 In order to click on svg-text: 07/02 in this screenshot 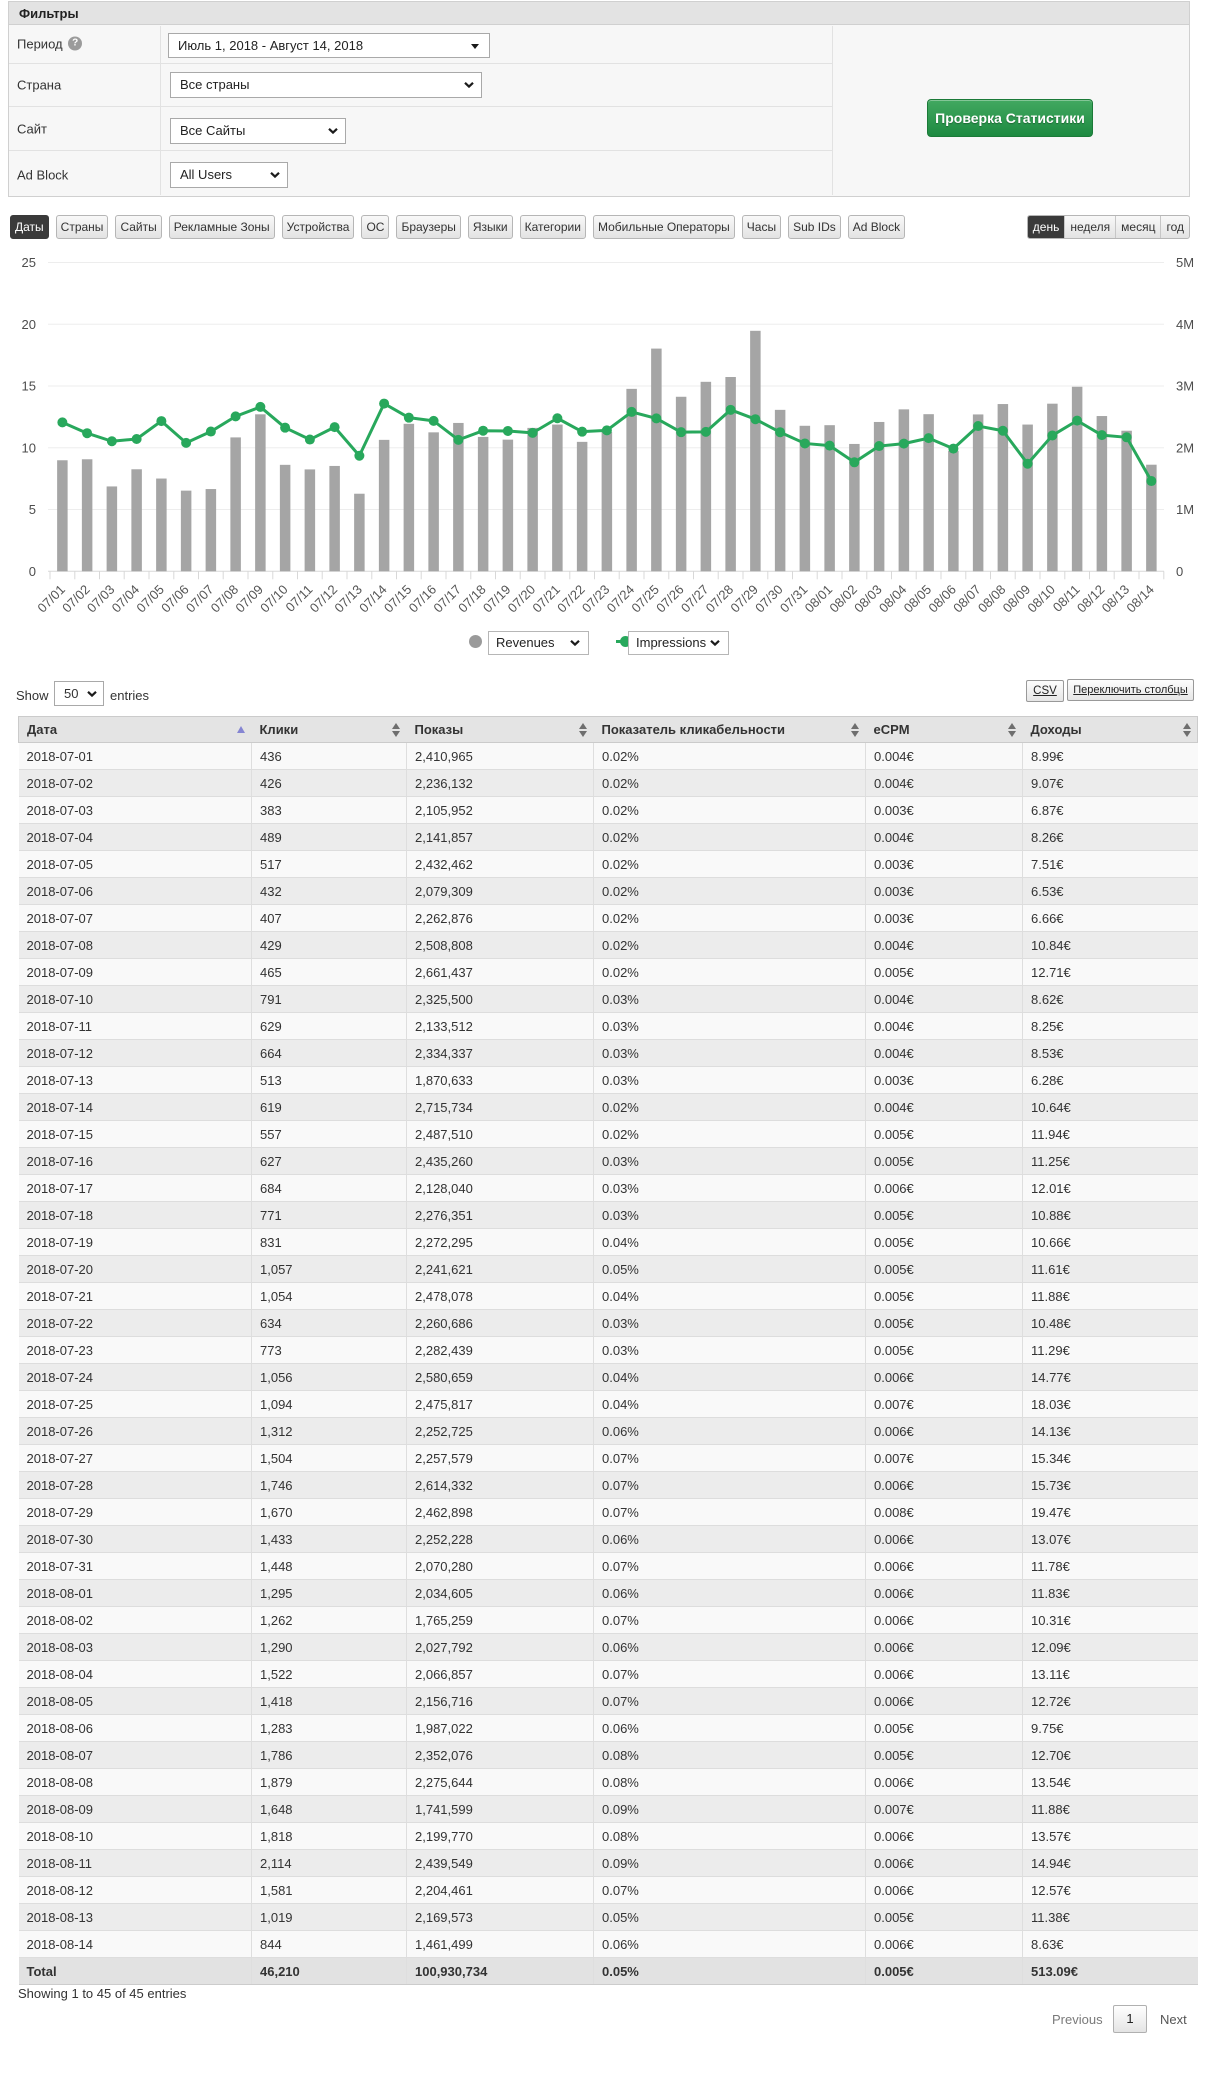, I will do `click(76, 599)`.